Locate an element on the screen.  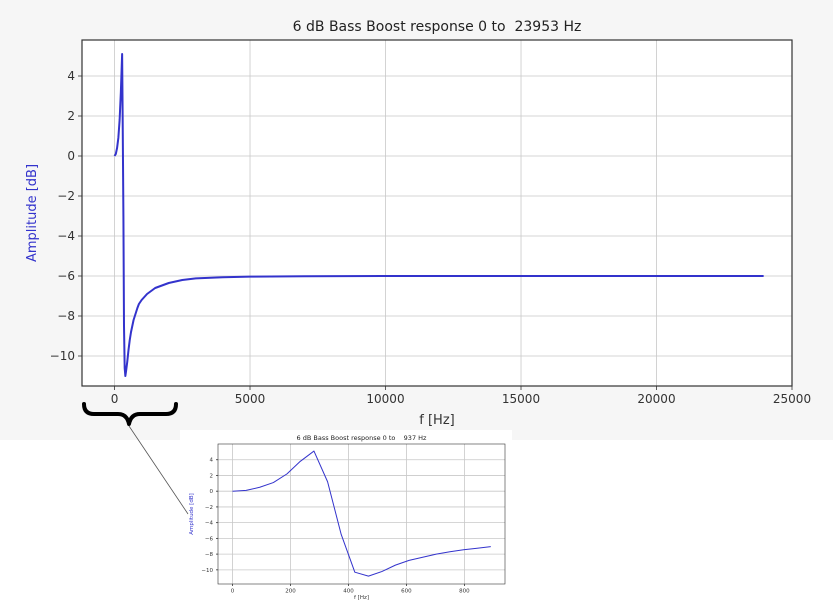
x-tick-label: 25000 is located at coordinates (792, 399).